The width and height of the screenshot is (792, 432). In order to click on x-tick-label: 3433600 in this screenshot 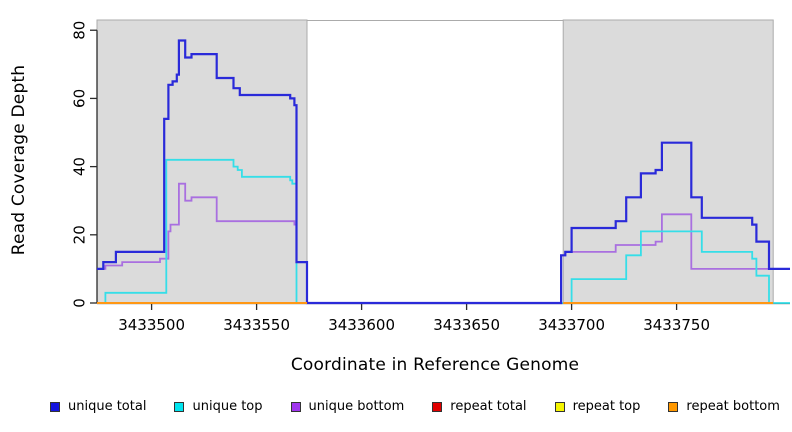, I will do `click(361, 325)`.